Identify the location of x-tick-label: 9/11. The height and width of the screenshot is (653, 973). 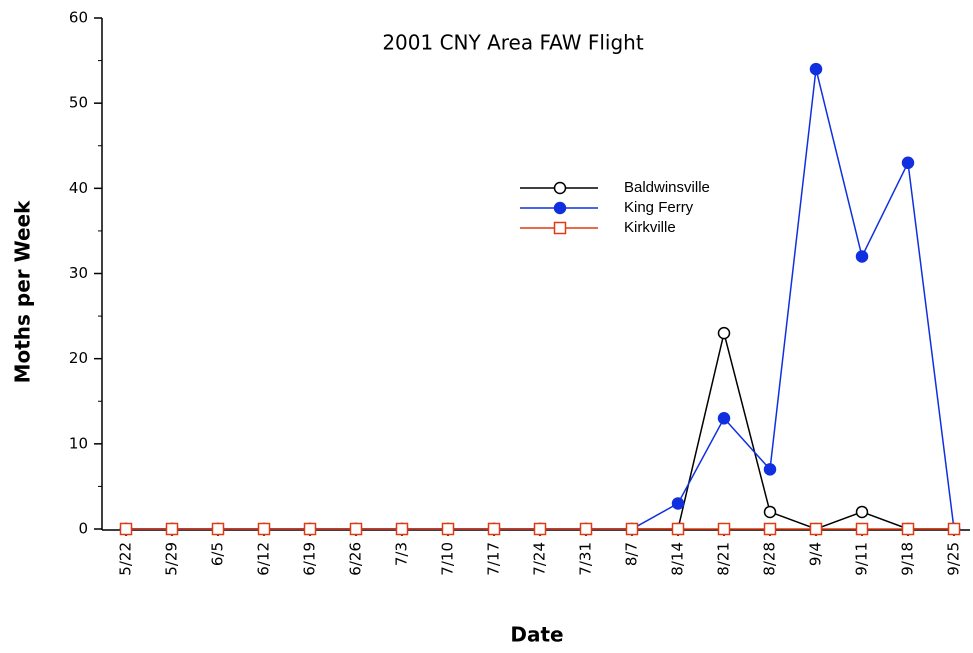
(862, 559).